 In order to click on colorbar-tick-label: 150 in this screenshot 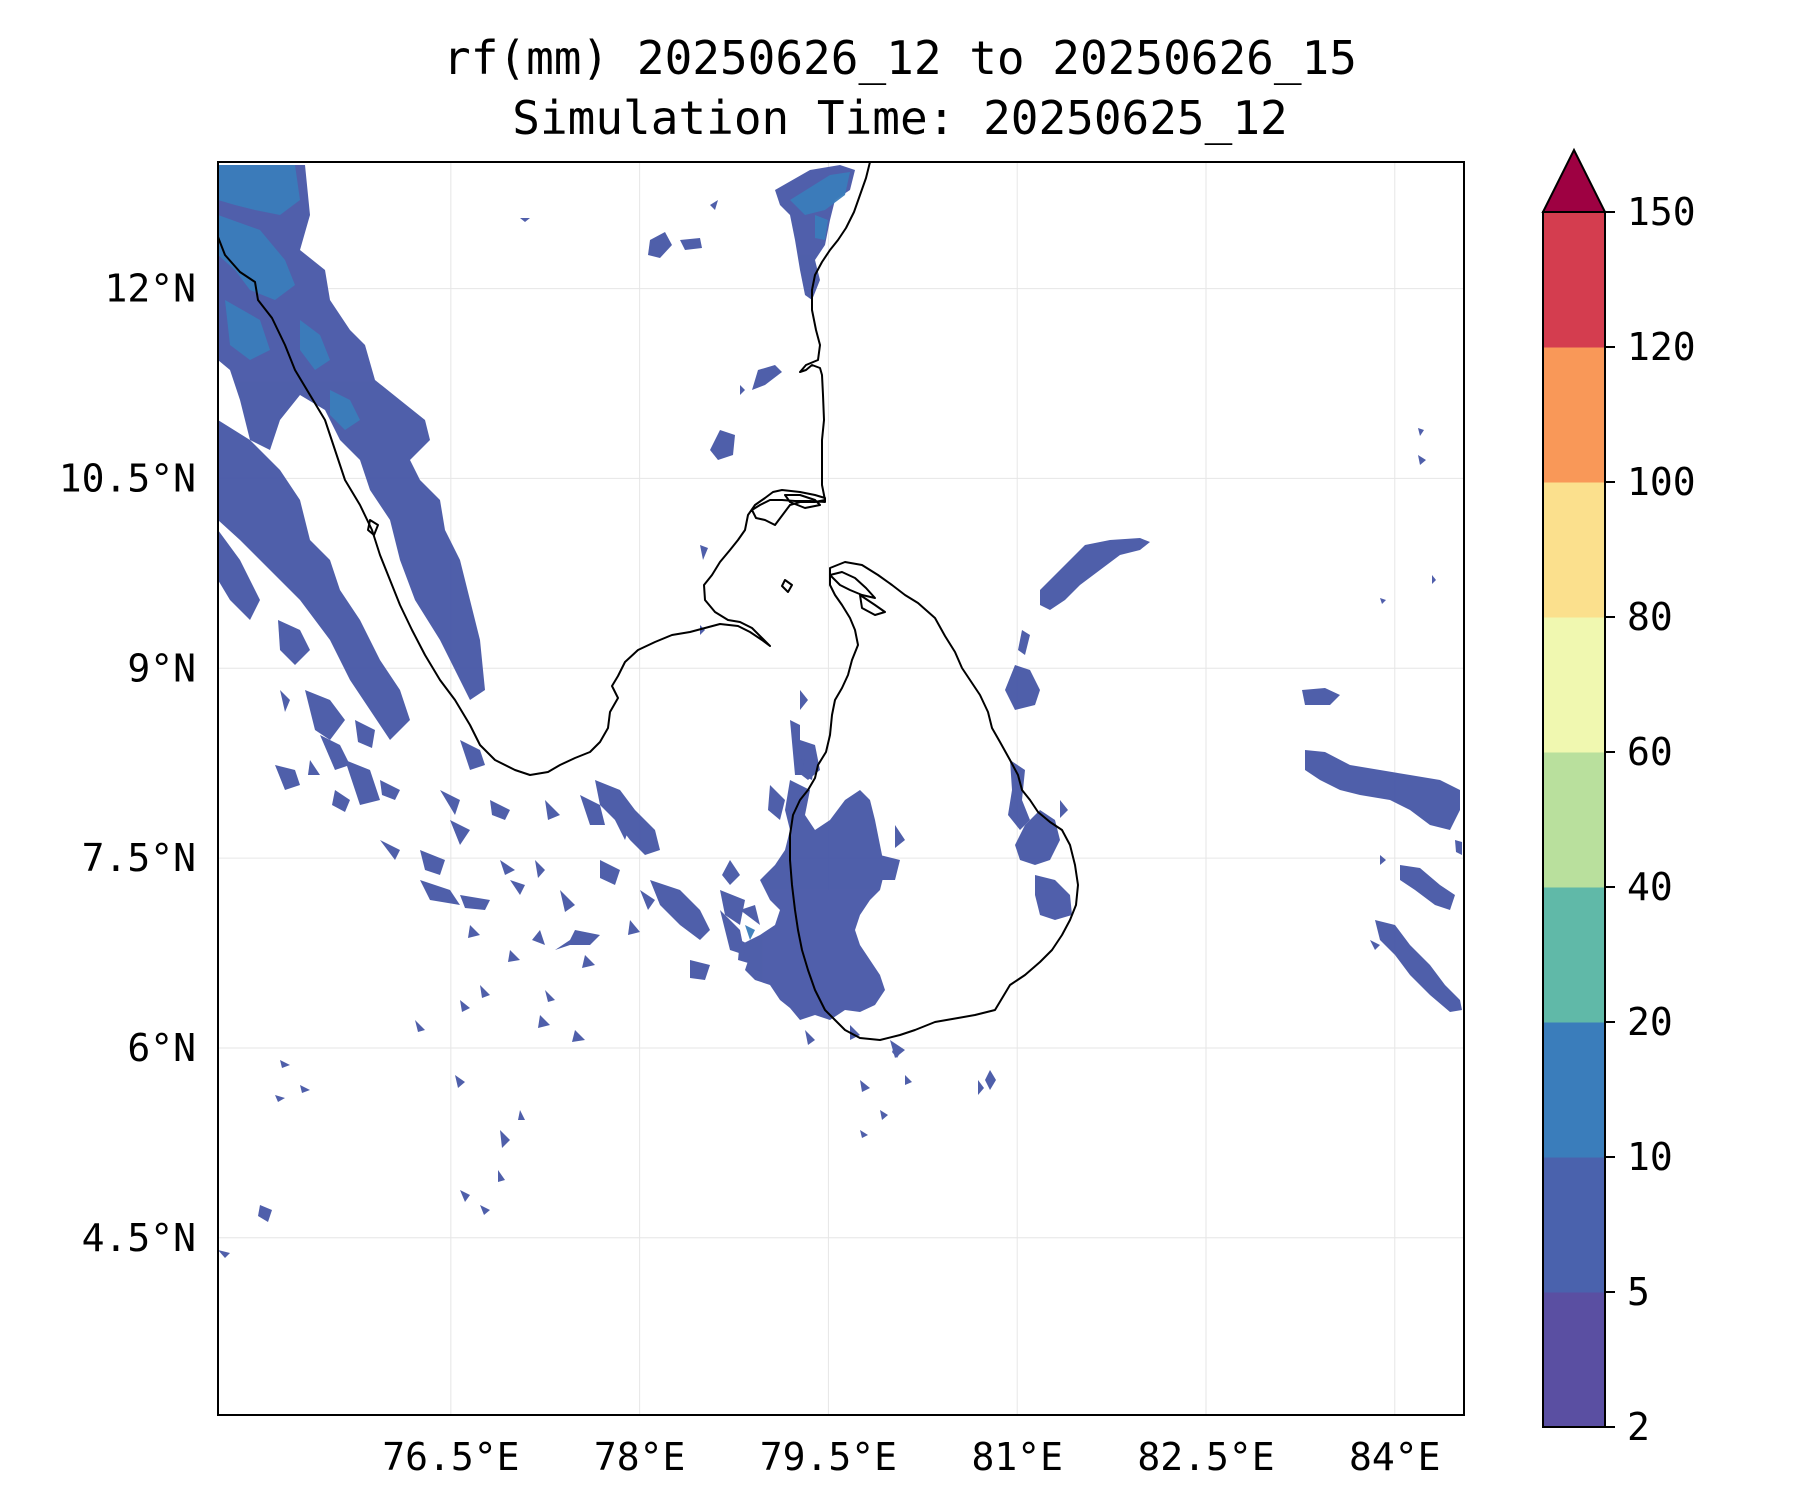, I will do `click(1661, 212)`.